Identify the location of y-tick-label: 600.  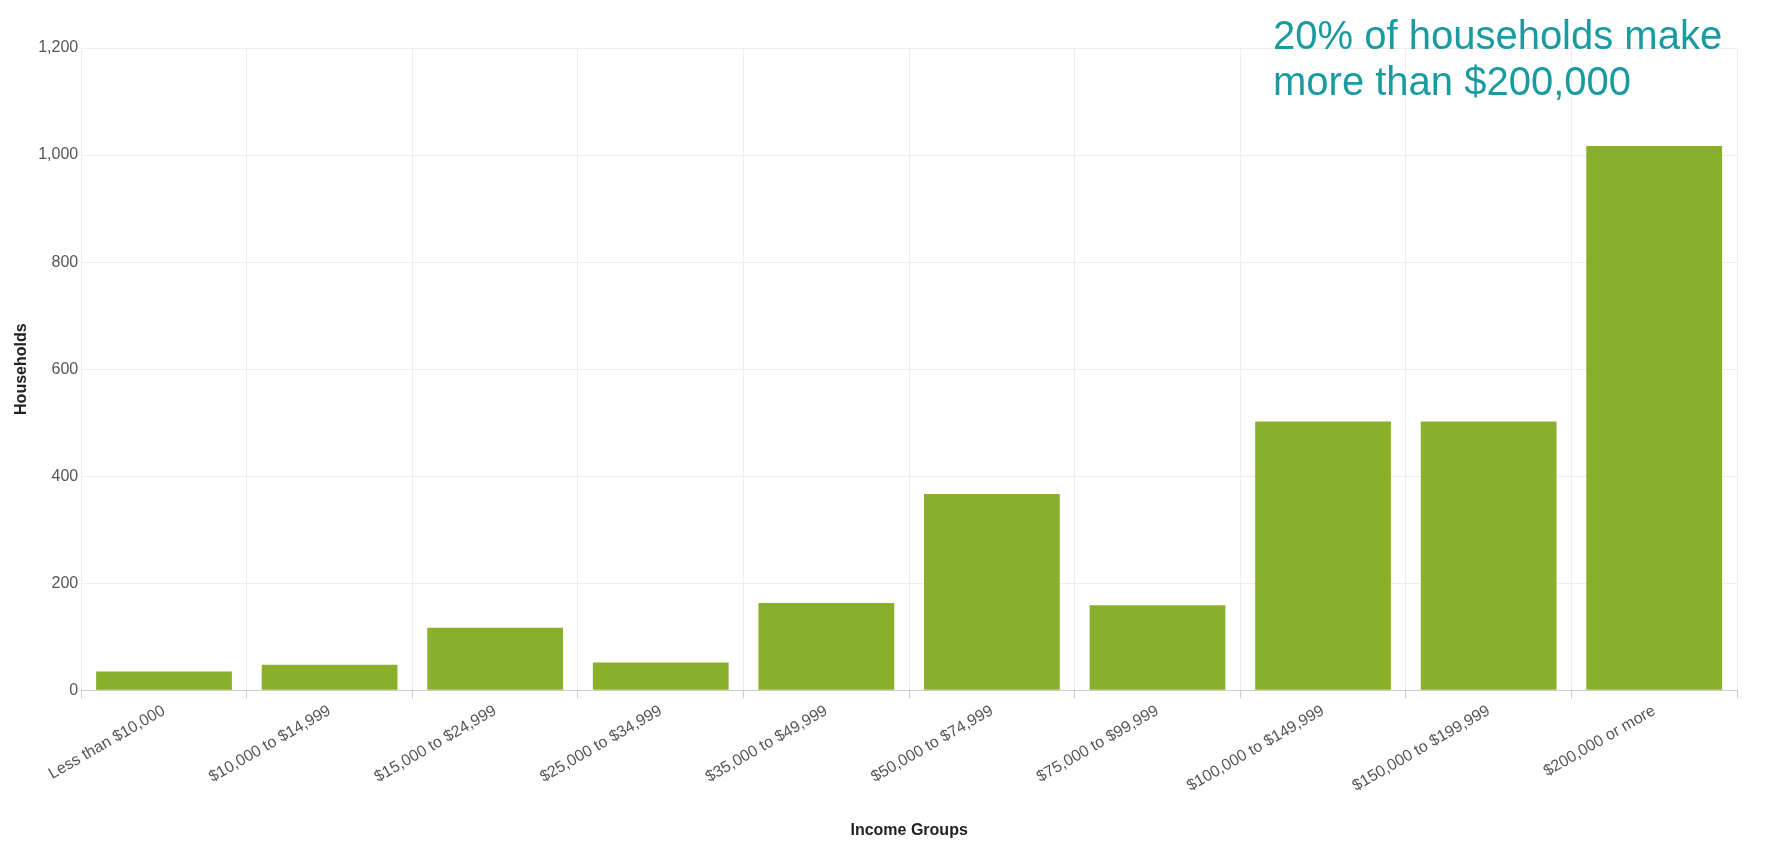
(65, 368).